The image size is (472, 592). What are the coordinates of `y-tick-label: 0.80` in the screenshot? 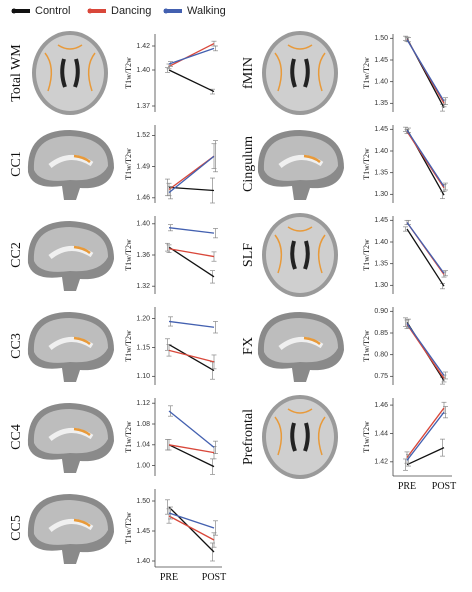 It's located at (381, 355).